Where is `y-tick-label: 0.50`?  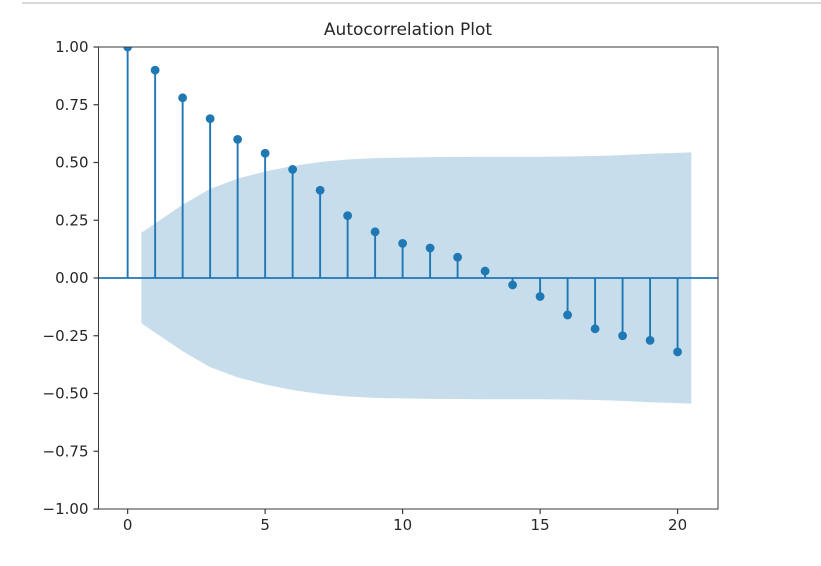 y-tick-label: 0.50 is located at coordinates (71, 163).